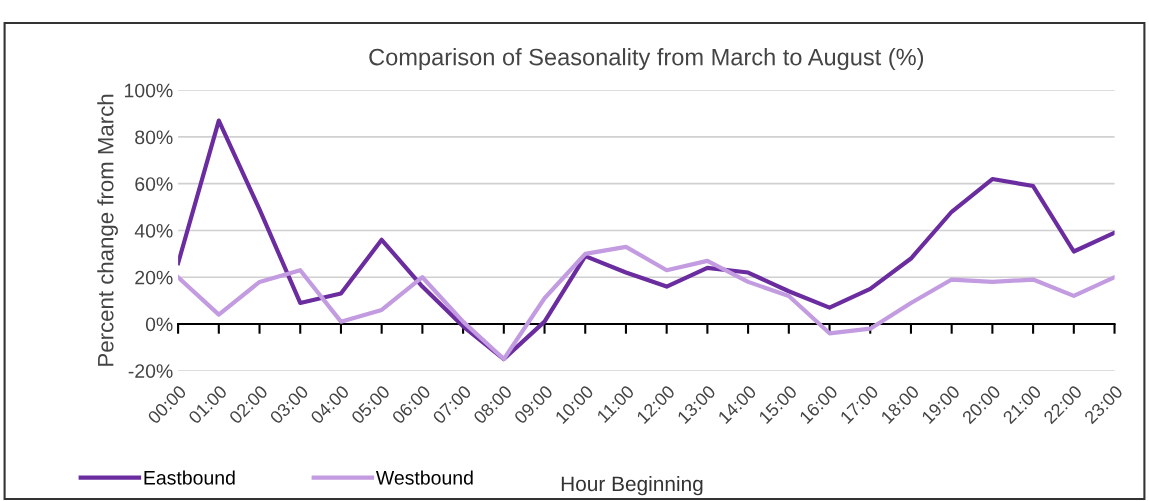 The height and width of the screenshot is (501, 1149). Describe the element at coordinates (424, 477) in the screenshot. I see `legend-label: Westbound` at that location.